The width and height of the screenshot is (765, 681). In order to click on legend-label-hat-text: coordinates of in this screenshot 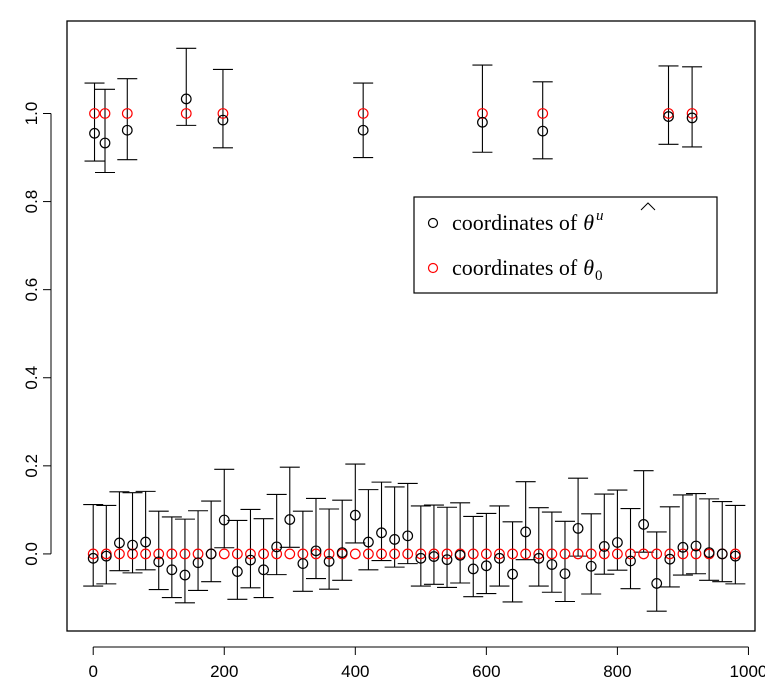, I will do `click(515, 222)`.